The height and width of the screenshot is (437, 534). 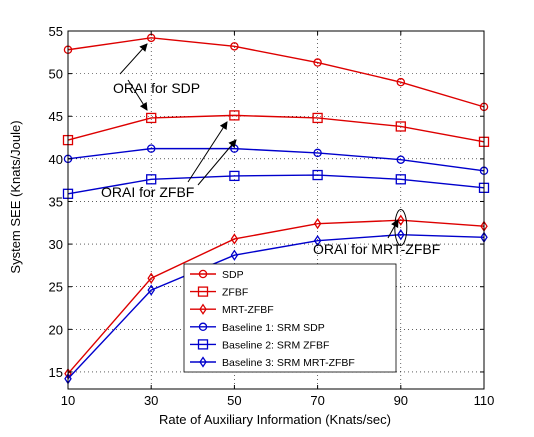 I want to click on y-tick-label: 30, so click(x=56, y=244).